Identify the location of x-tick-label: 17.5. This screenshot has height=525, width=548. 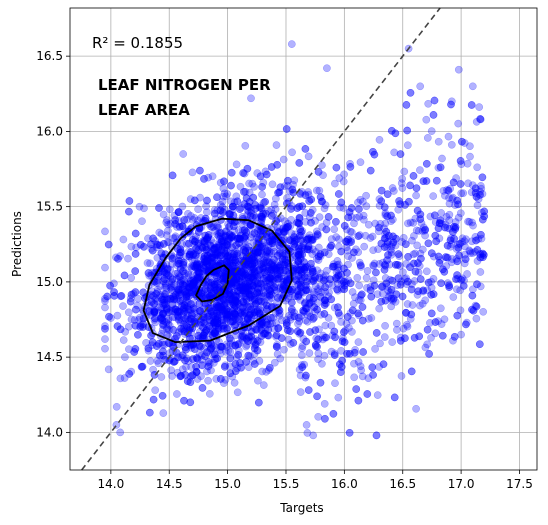
(519, 484).